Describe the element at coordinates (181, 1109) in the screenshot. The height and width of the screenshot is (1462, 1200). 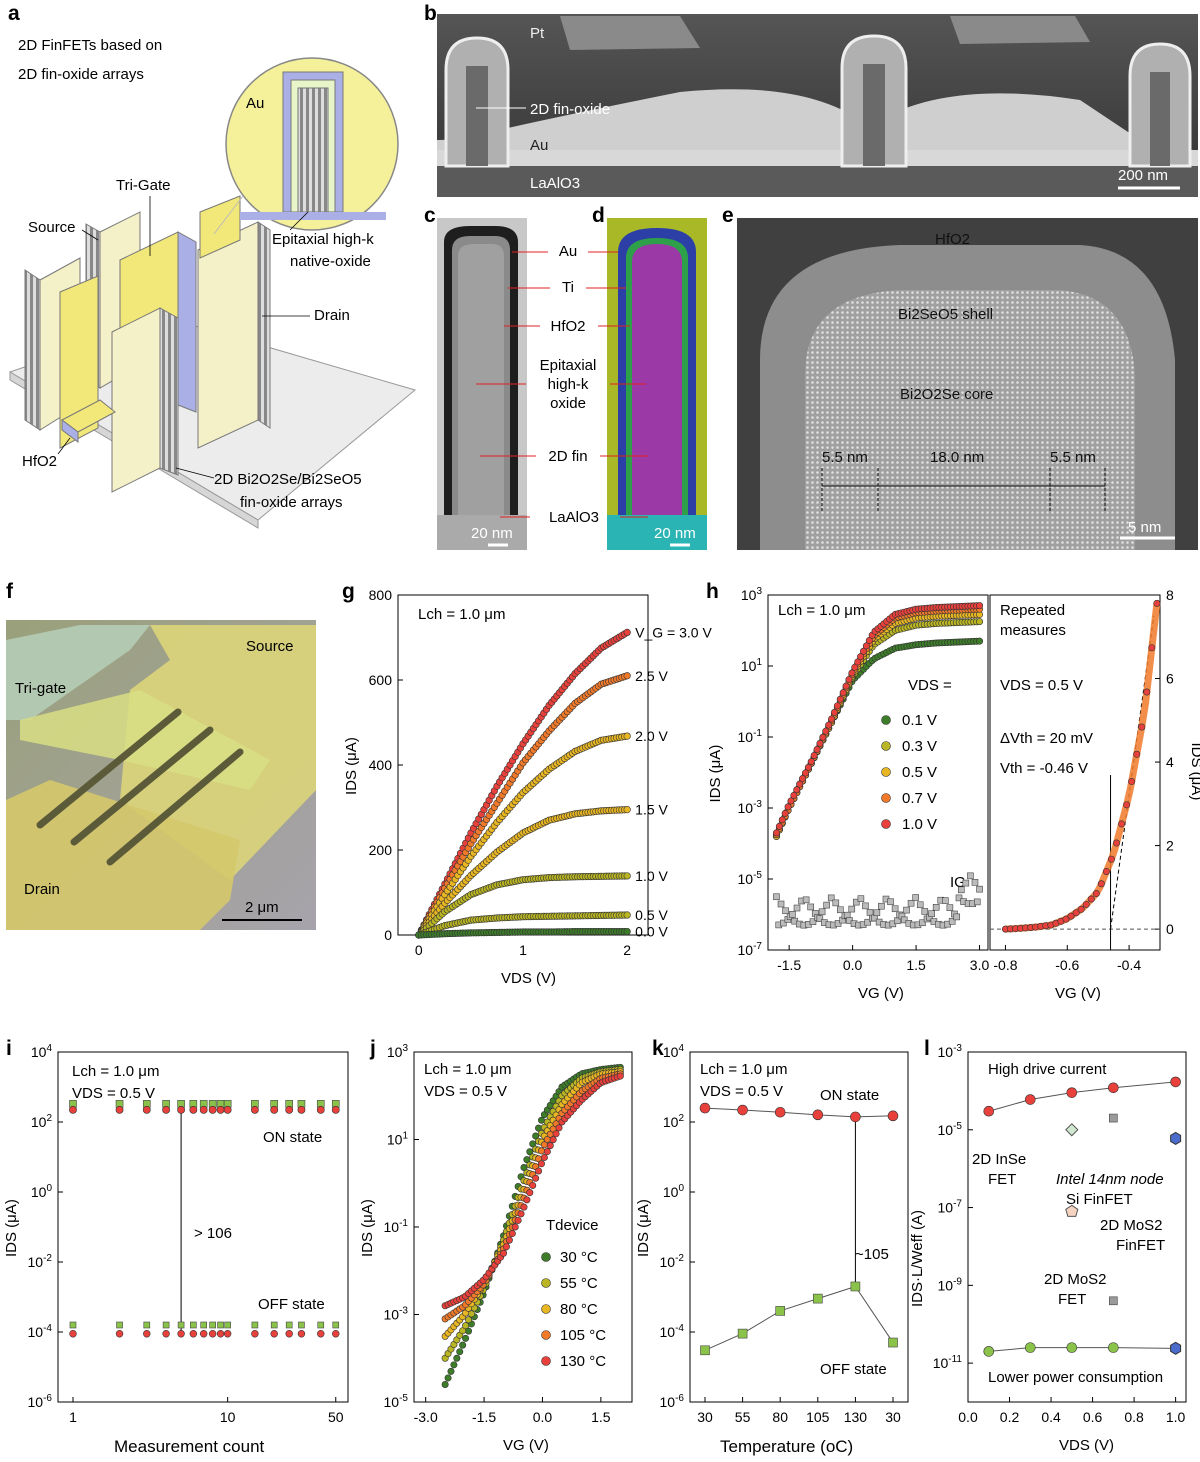
I see `on-point-b` at that location.